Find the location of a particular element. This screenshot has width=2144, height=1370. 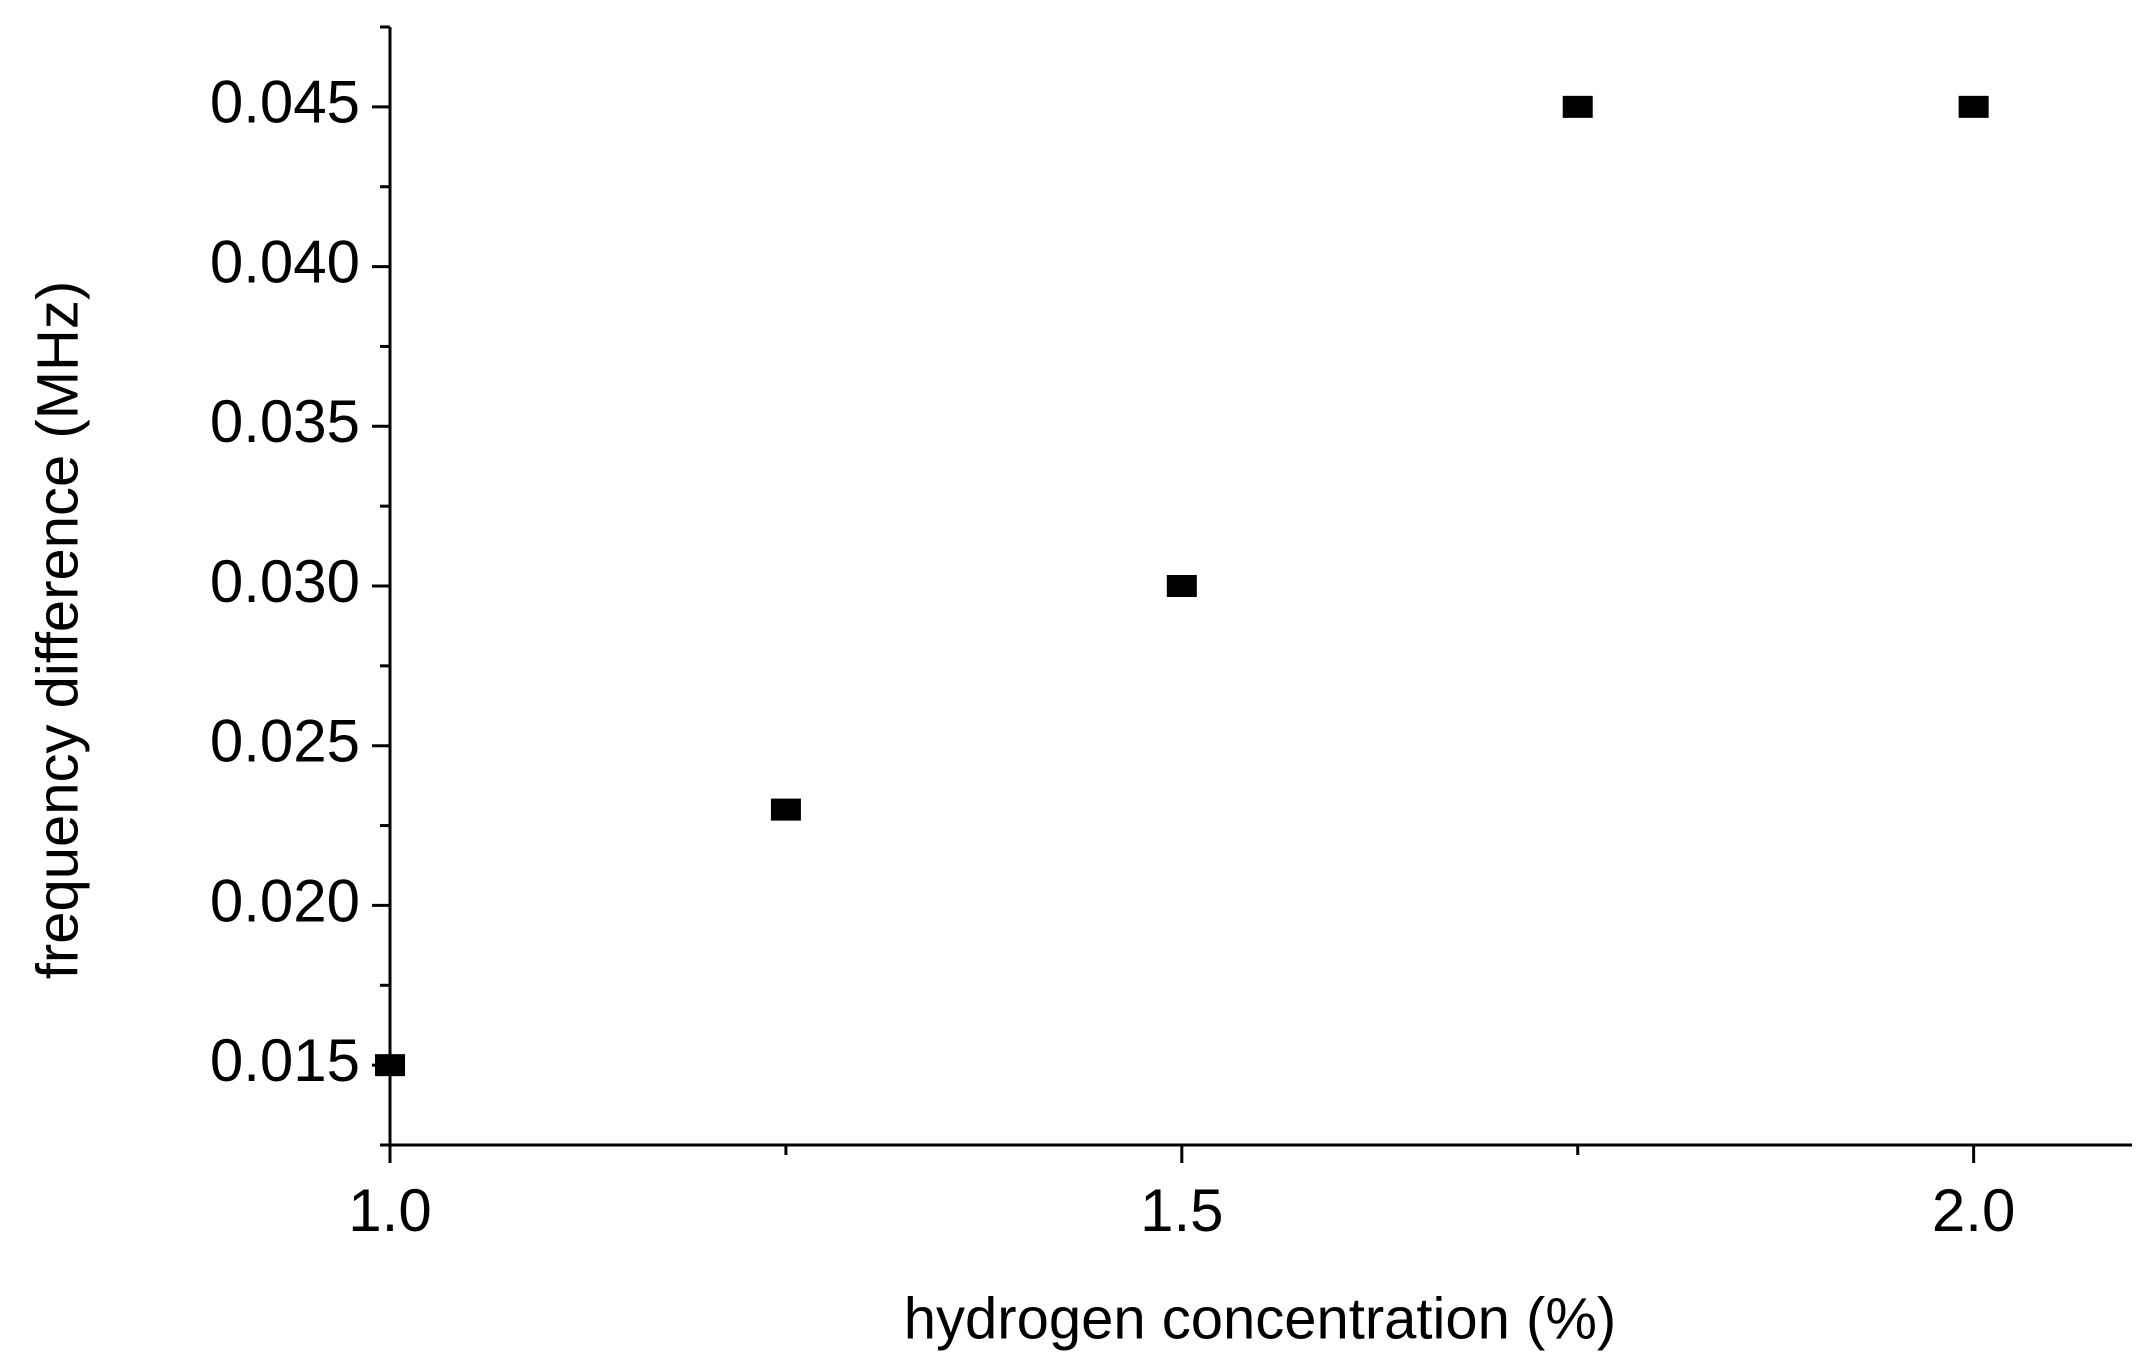

y-tick-label: 0.035 is located at coordinates (285, 421).